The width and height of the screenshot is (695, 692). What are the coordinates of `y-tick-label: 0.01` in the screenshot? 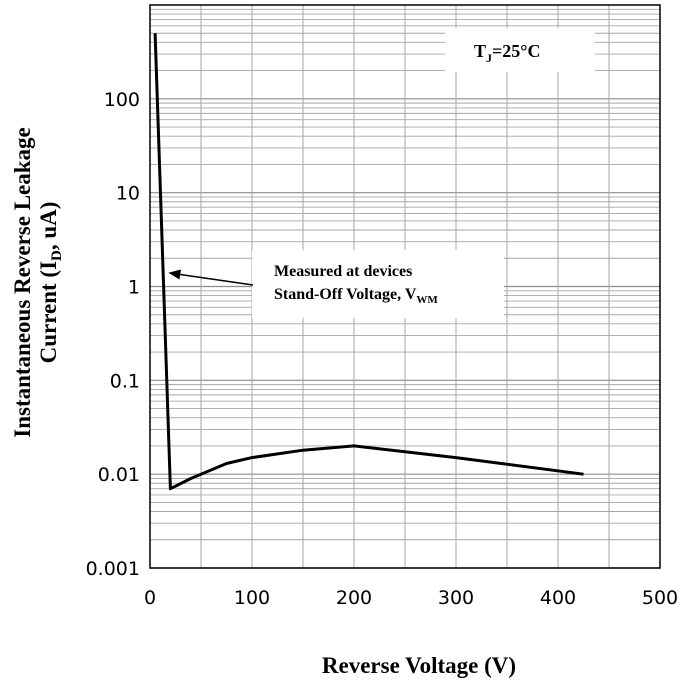 It's located at (119, 475).